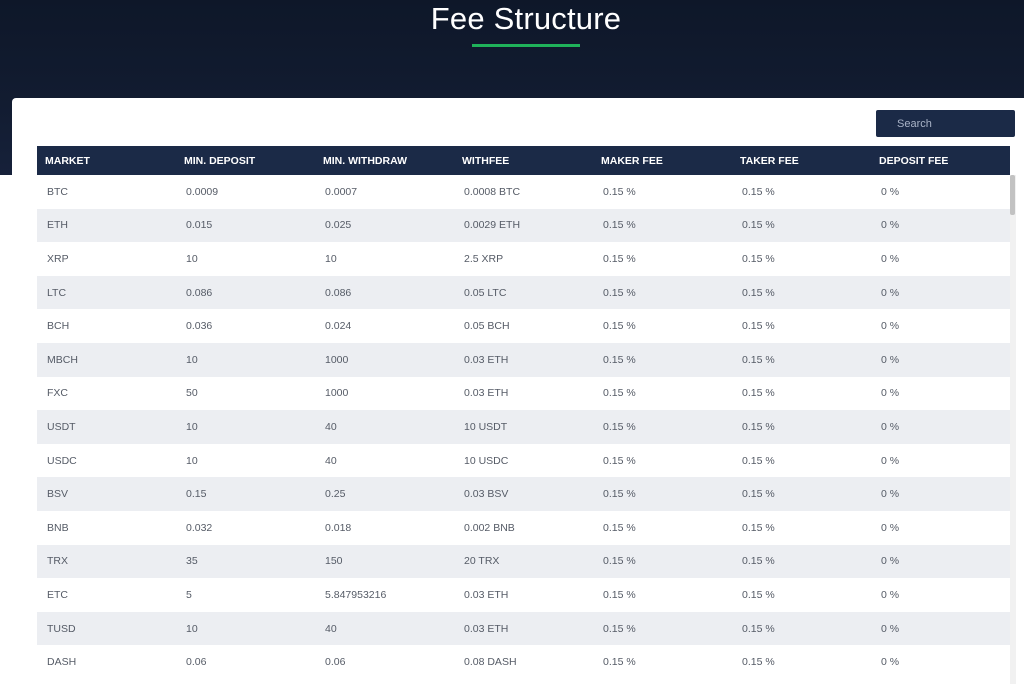 This screenshot has width=1024, height=688. What do you see at coordinates (199, 225) in the screenshot?
I see `cell-min-deposit: 0.015` at bounding box center [199, 225].